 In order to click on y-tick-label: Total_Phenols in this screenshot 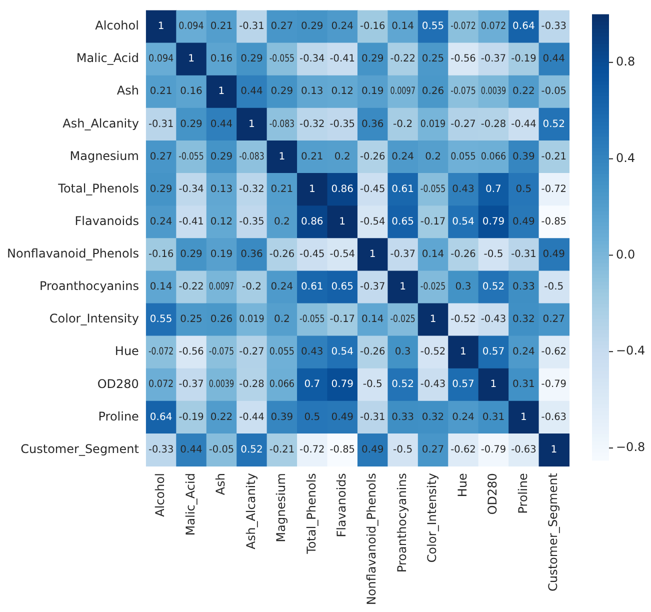, I will do `click(98, 188)`.